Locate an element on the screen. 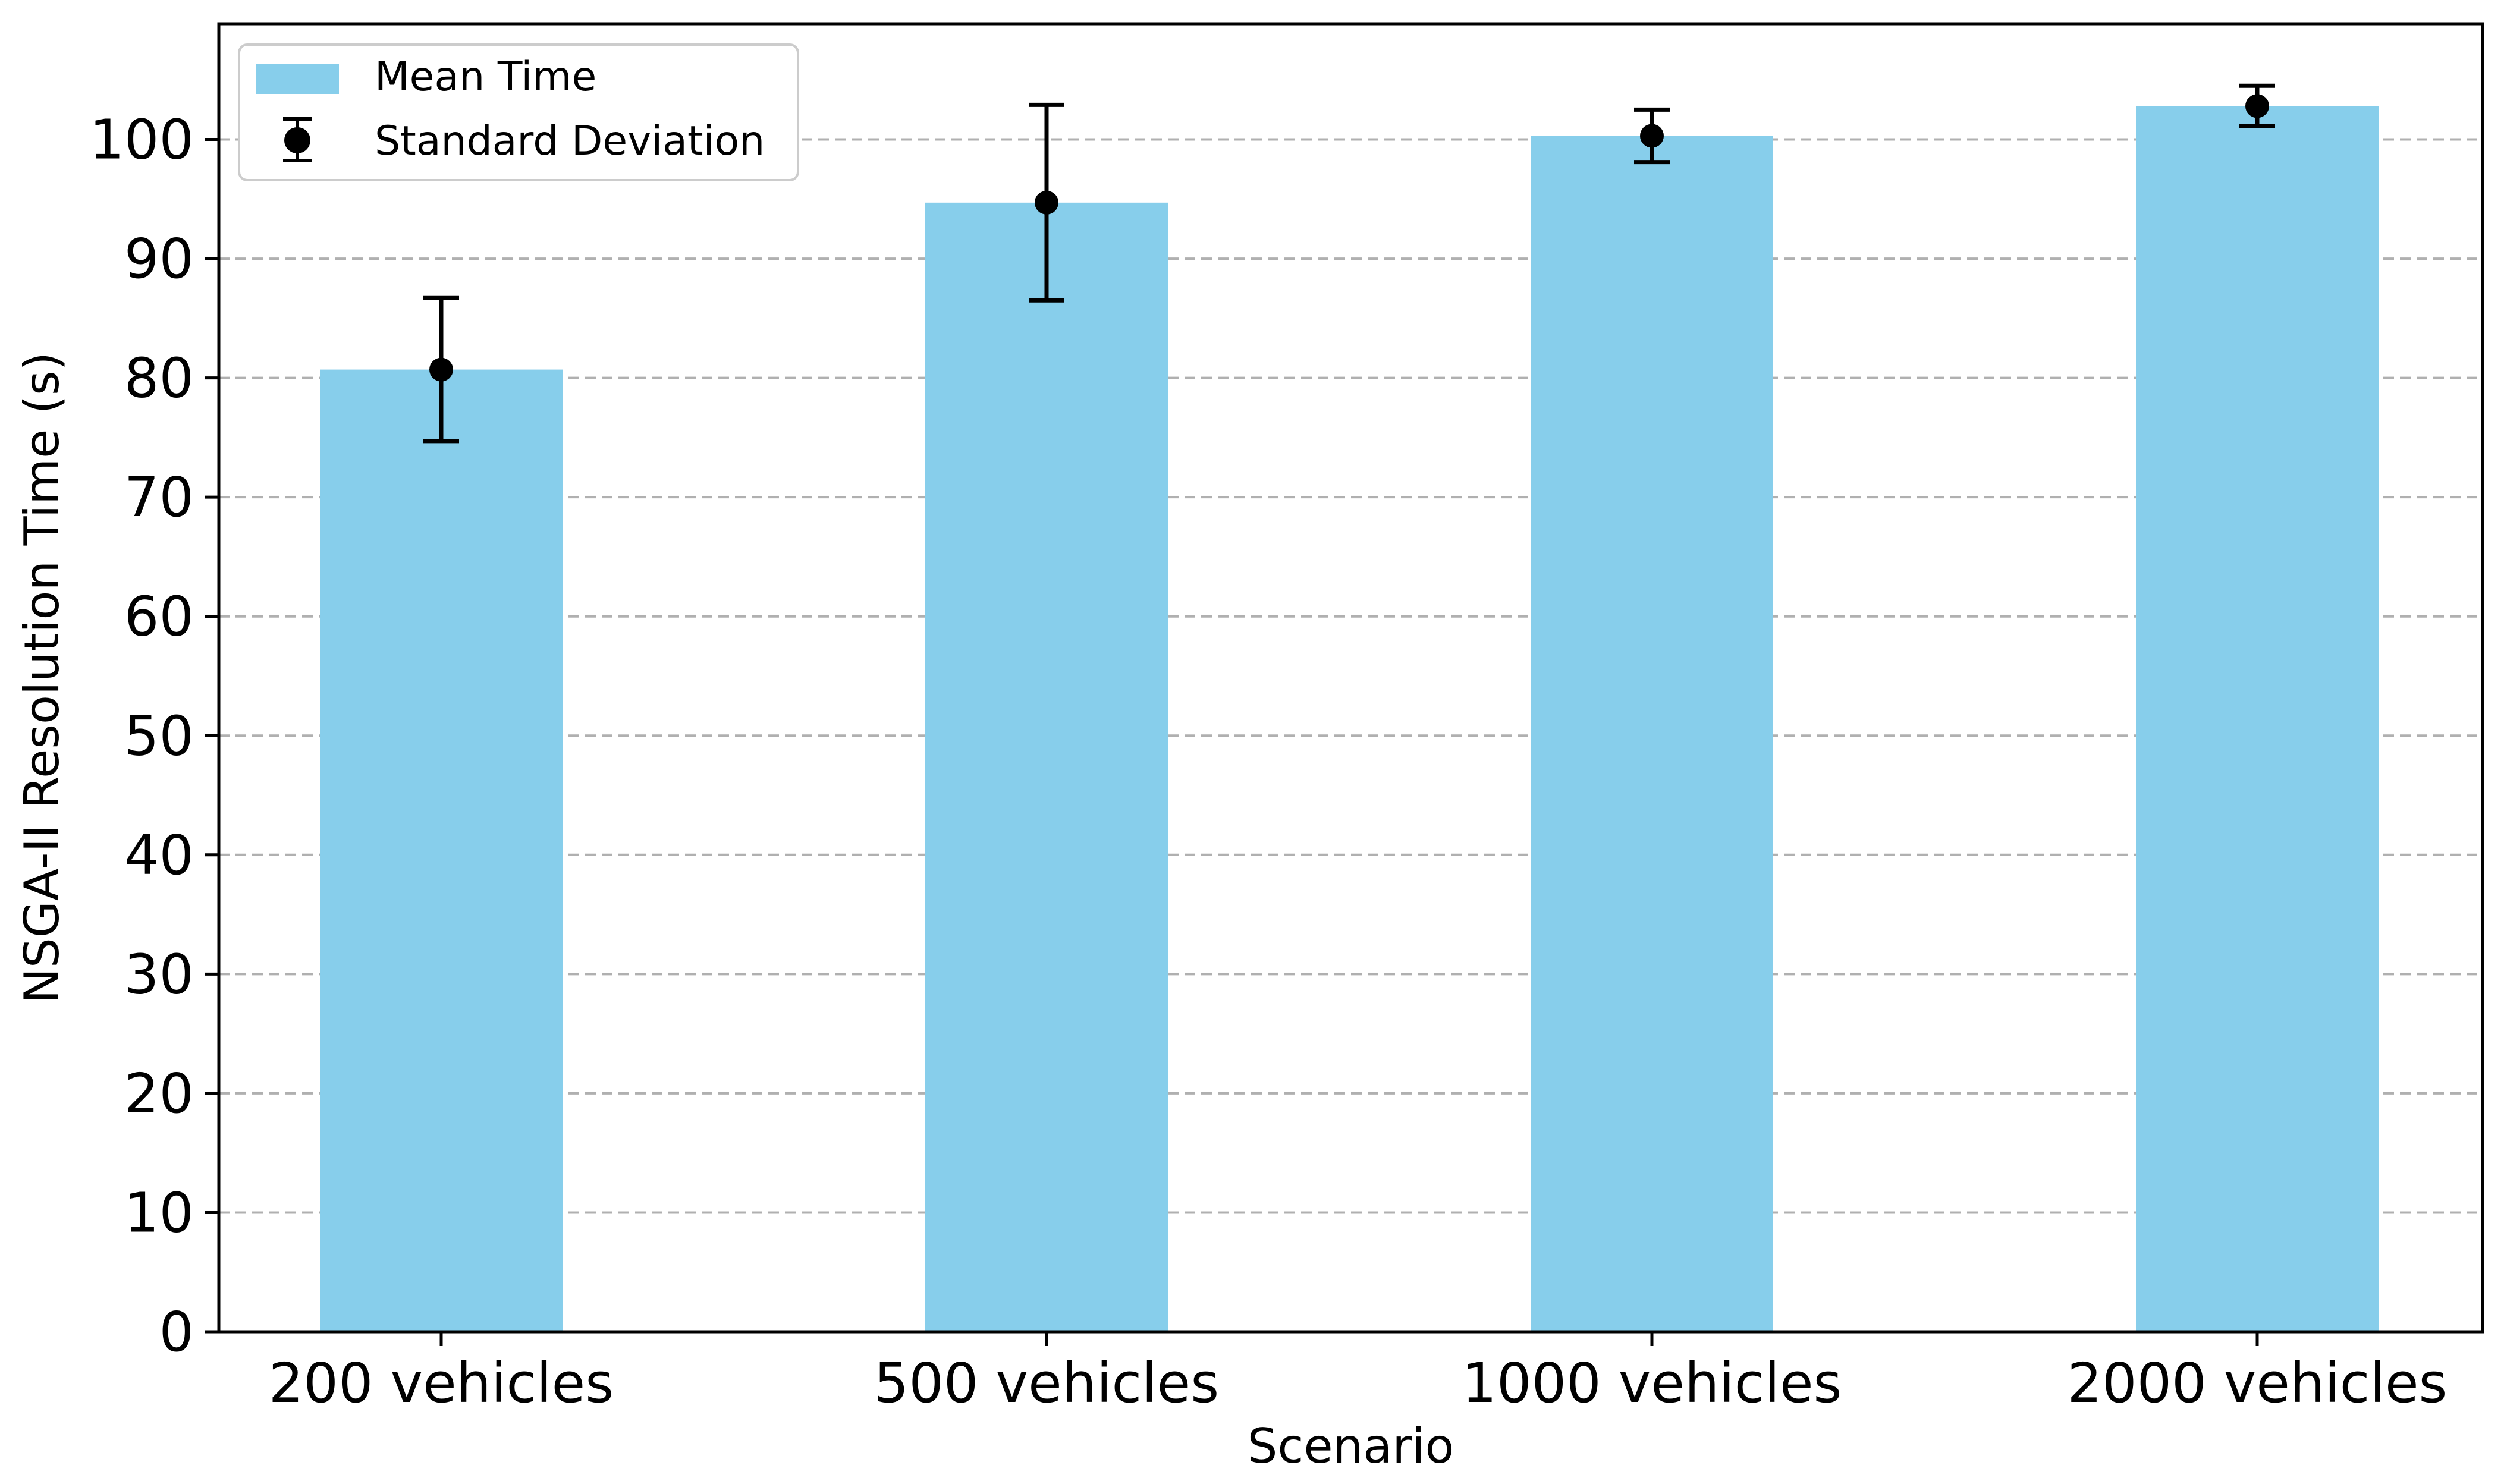 The height and width of the screenshot is (1484, 2504). y-axis: 0 10 20 30 40 50 60 70 80 90 100 is located at coordinates (154, 736).